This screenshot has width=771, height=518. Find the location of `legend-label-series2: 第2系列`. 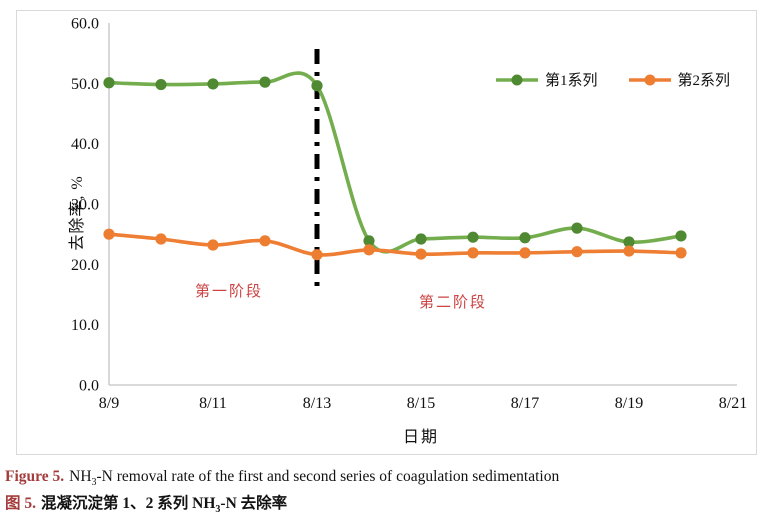

legend-label-series2: 第2系列 is located at coordinates (704, 81).